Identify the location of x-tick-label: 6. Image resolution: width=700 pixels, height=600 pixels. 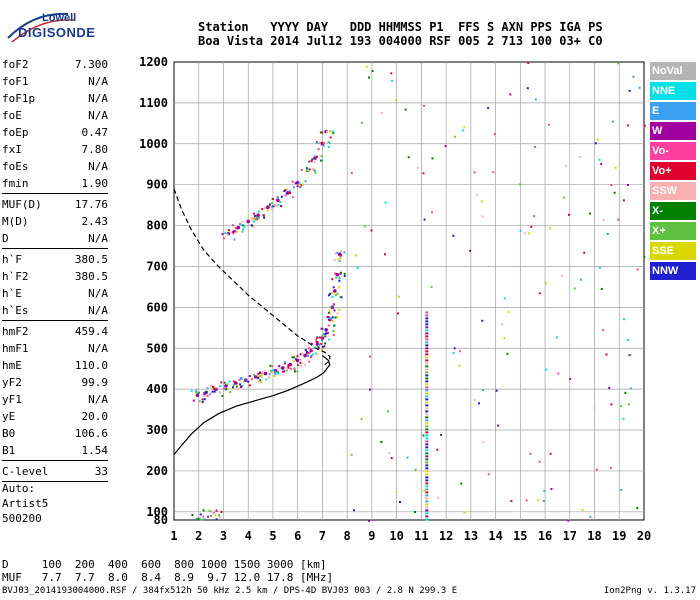
(297, 536).